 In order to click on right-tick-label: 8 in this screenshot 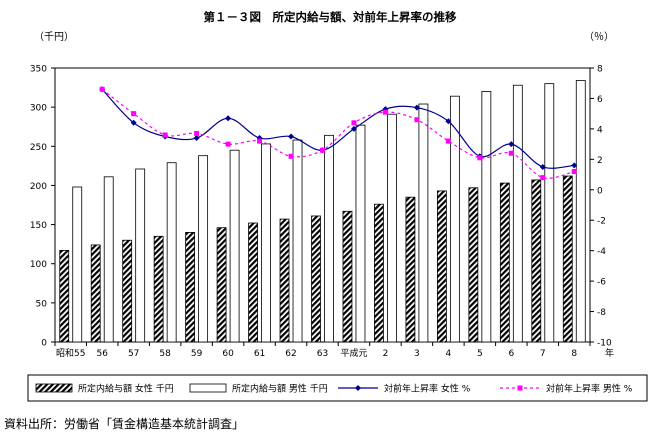, I will do `click(600, 70)`.